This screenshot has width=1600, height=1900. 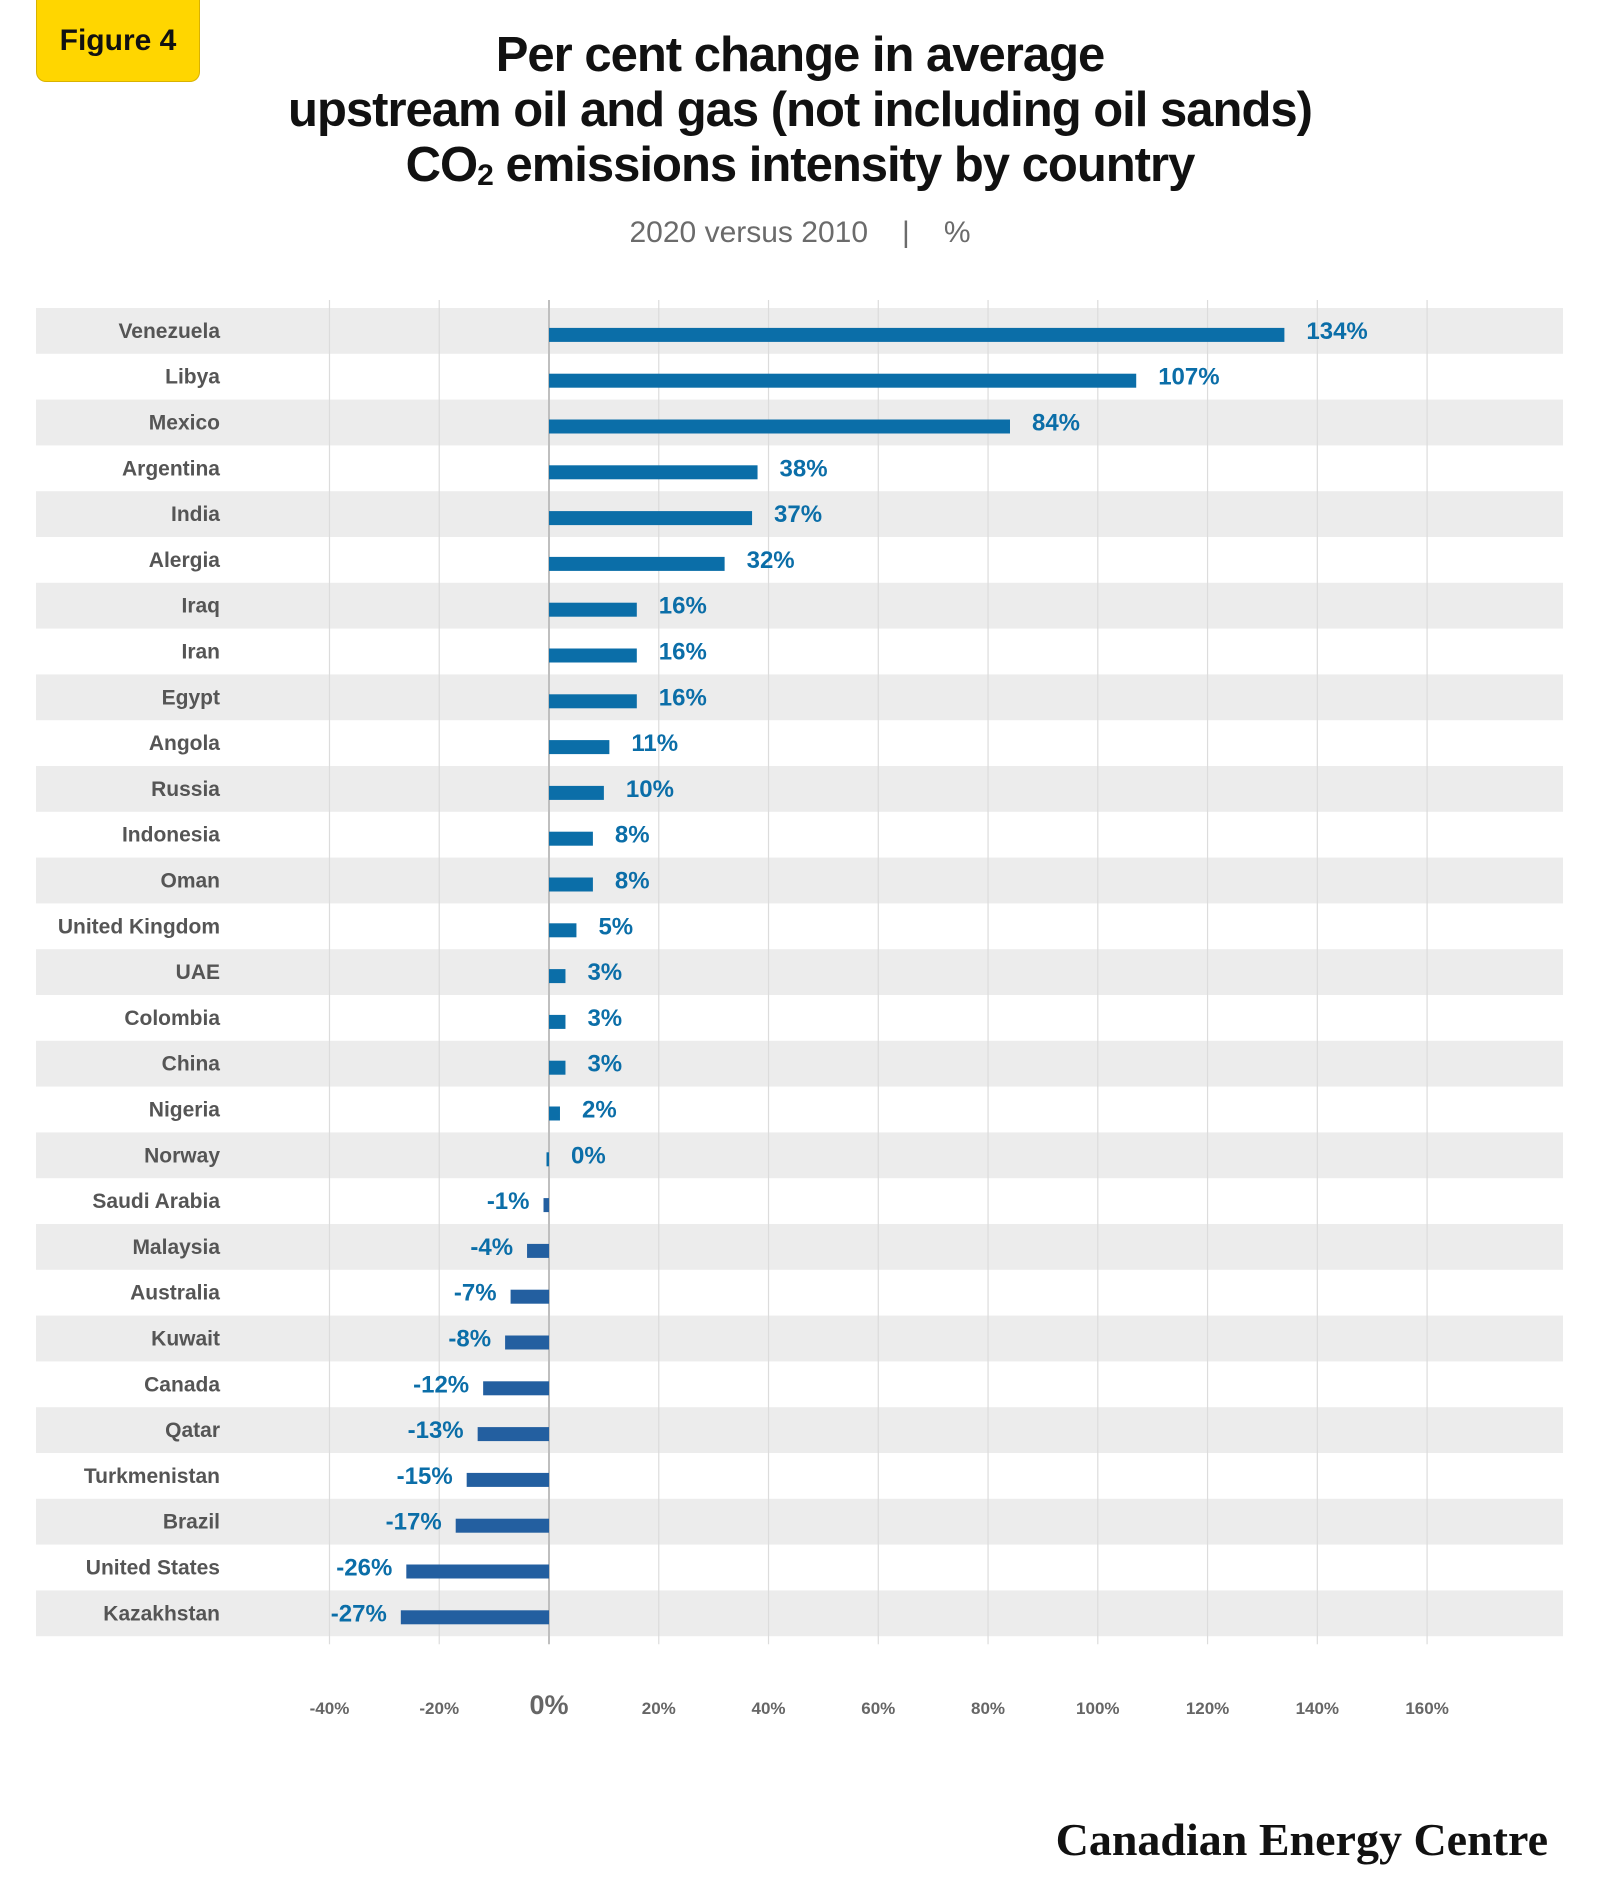 What do you see at coordinates (439, 1708) in the screenshot?
I see `x-tick-label: -20%` at bounding box center [439, 1708].